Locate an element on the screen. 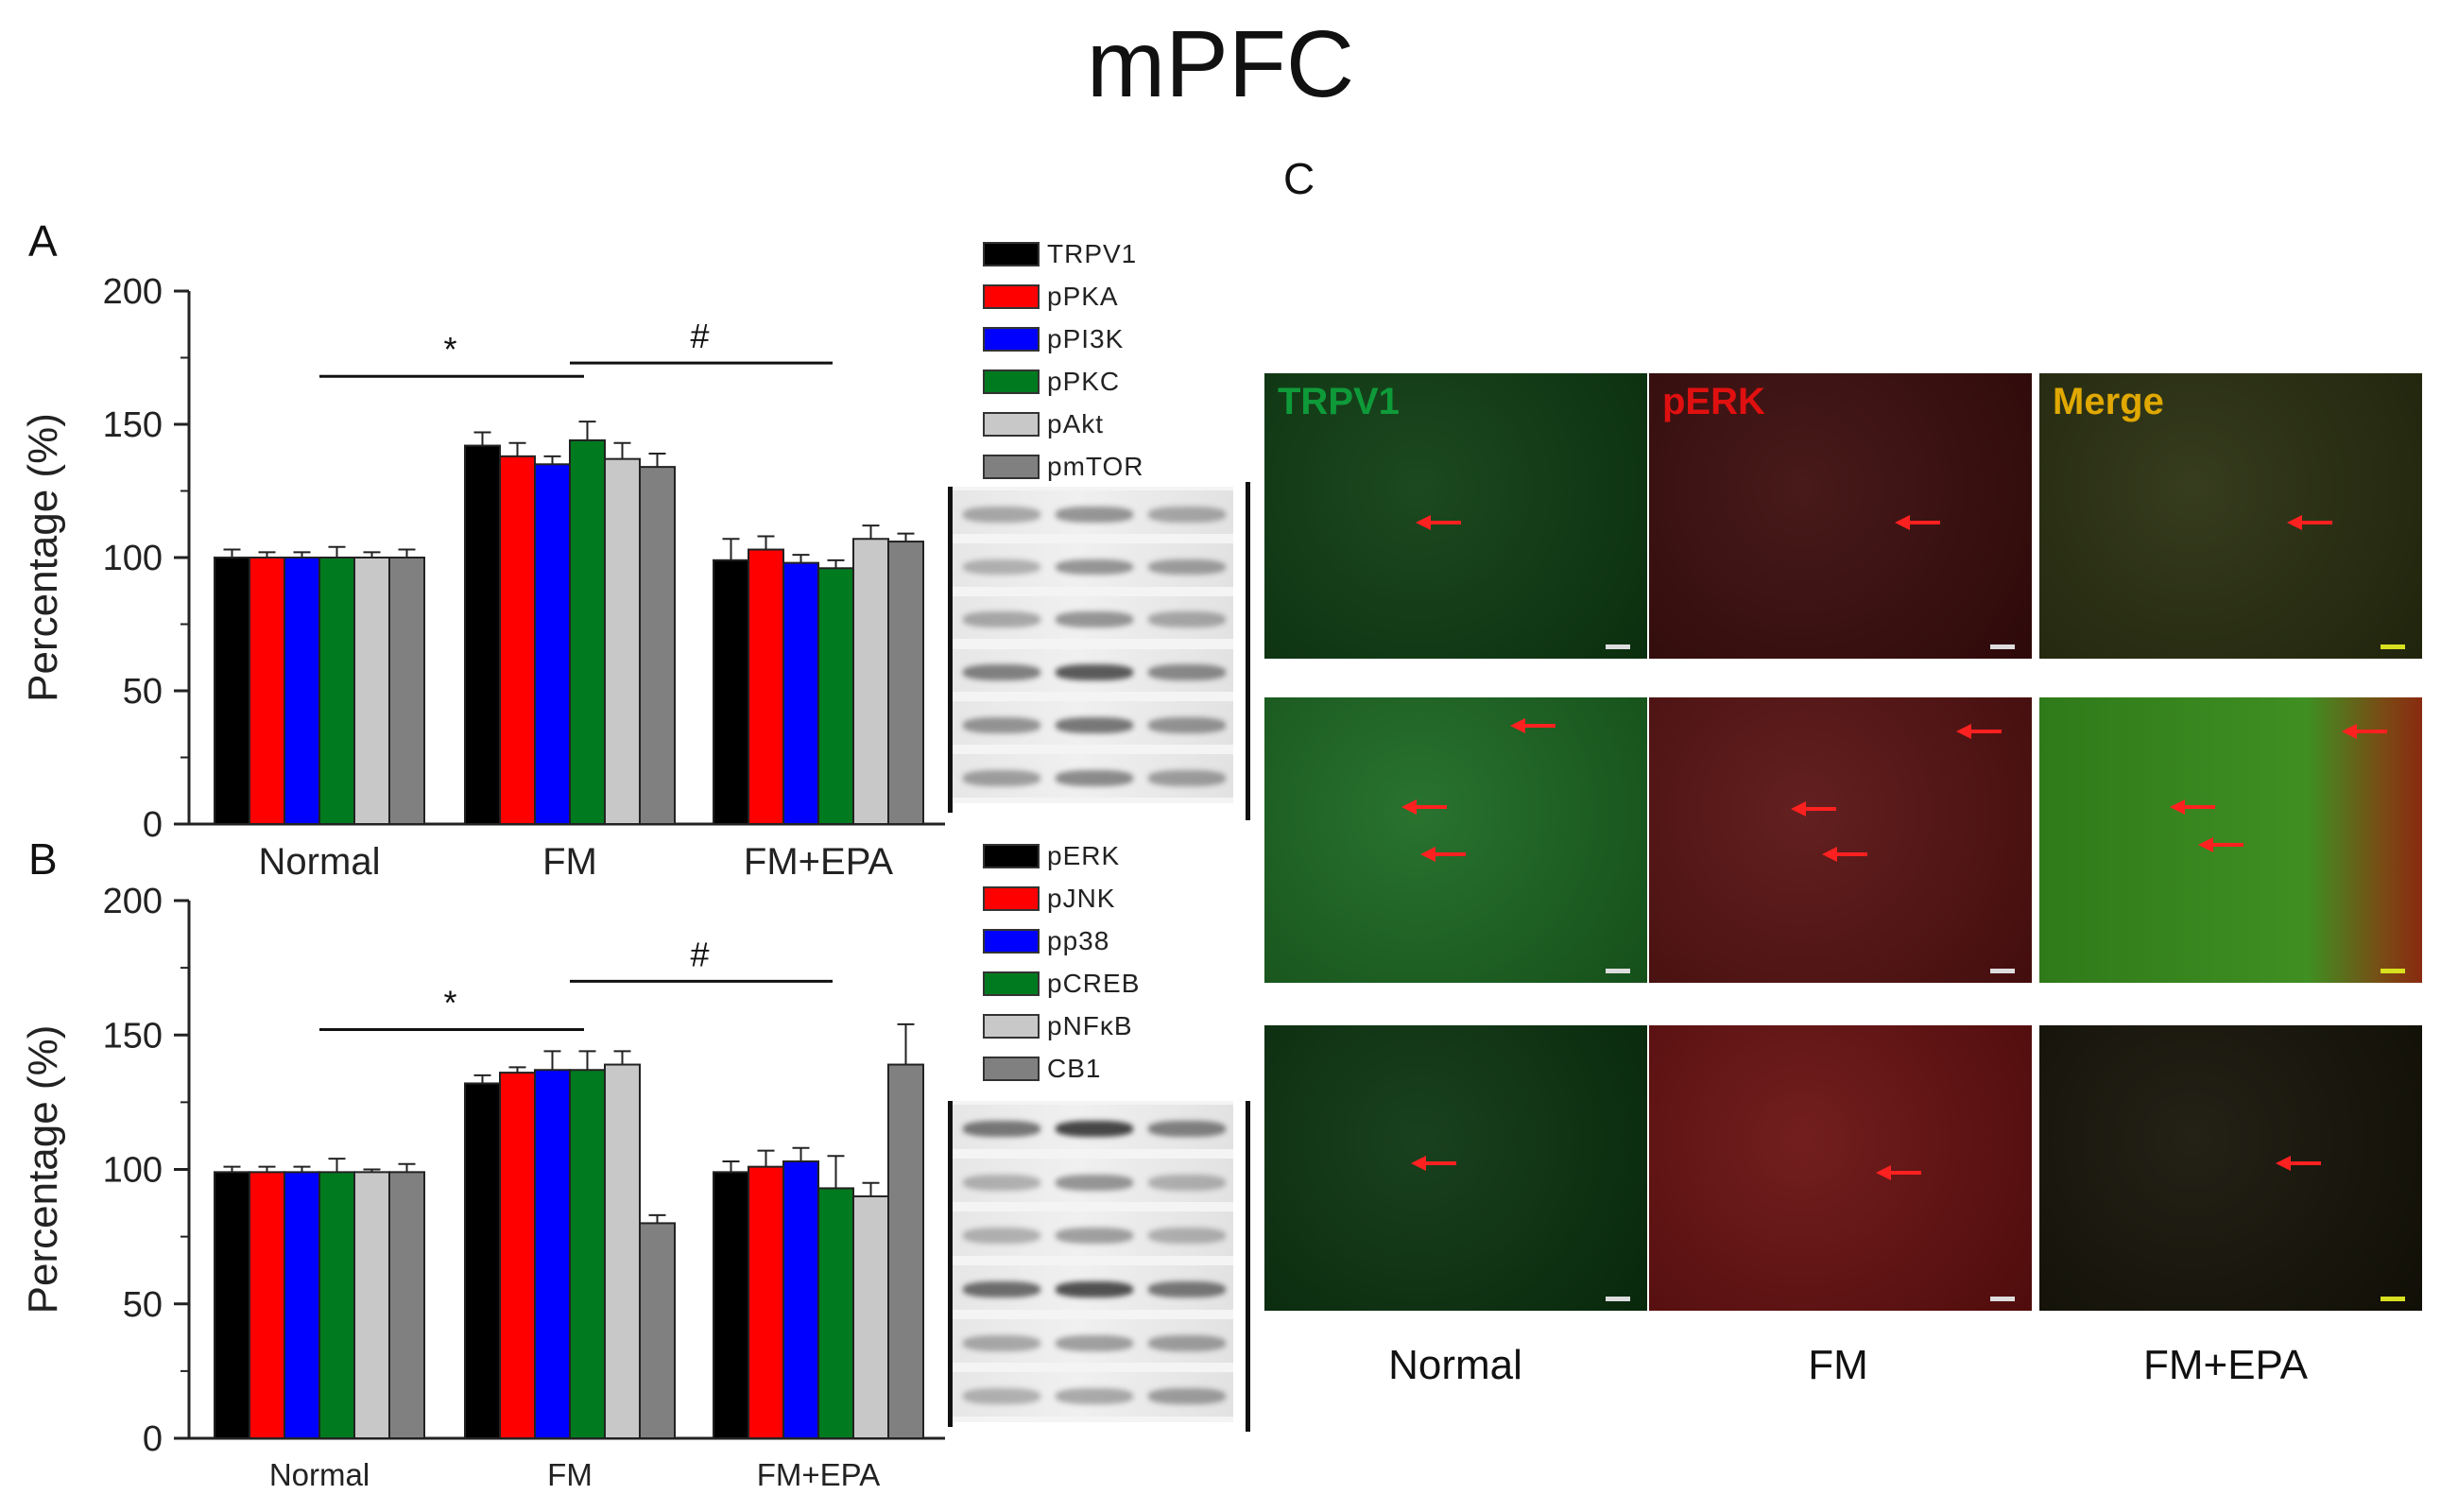 The image size is (2441, 1512). micrograph-merge-fm is located at coordinates (2230, 840).